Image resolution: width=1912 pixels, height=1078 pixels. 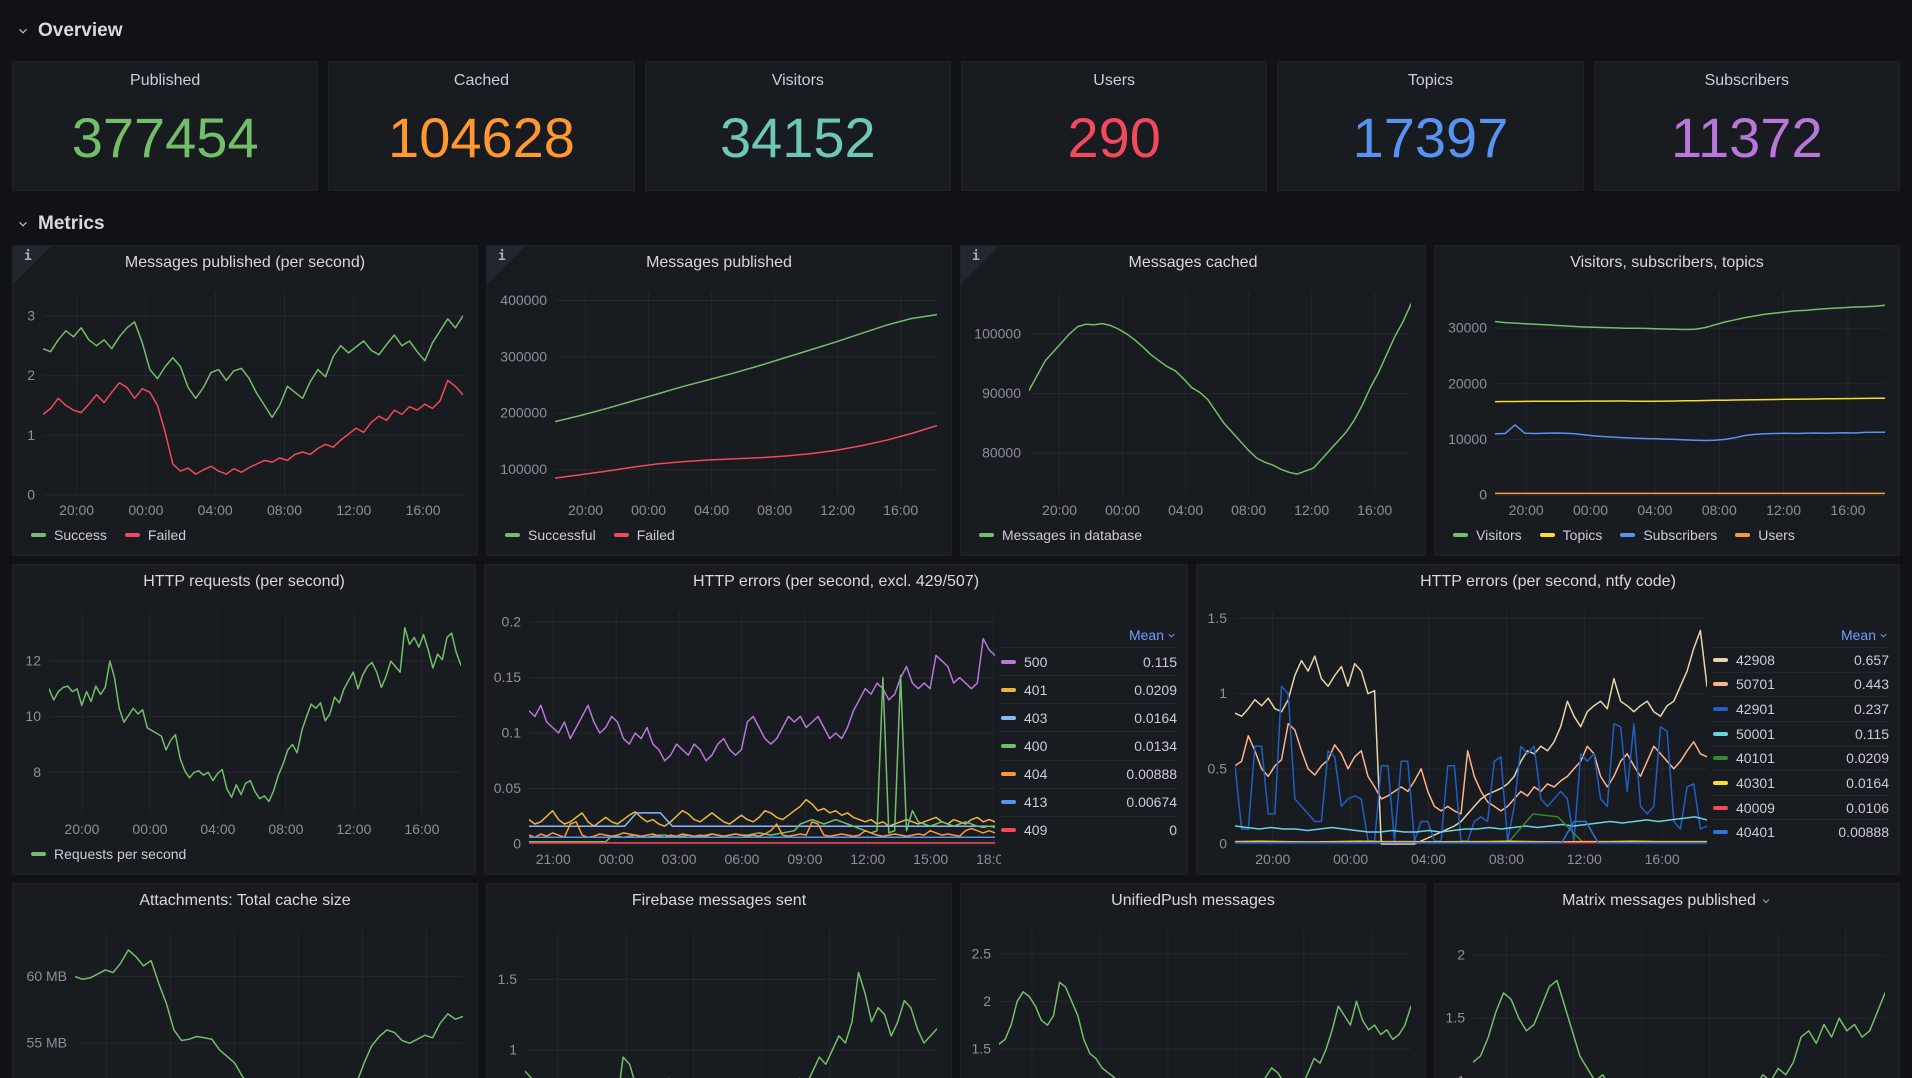 I want to click on legend-item: Success, so click(x=69, y=535).